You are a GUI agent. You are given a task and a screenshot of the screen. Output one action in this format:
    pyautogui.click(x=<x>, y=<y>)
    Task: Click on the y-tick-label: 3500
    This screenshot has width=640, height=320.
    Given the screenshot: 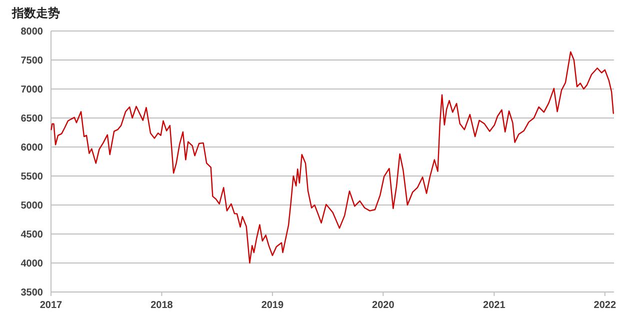 What is the action you would take?
    pyautogui.click(x=32, y=293)
    